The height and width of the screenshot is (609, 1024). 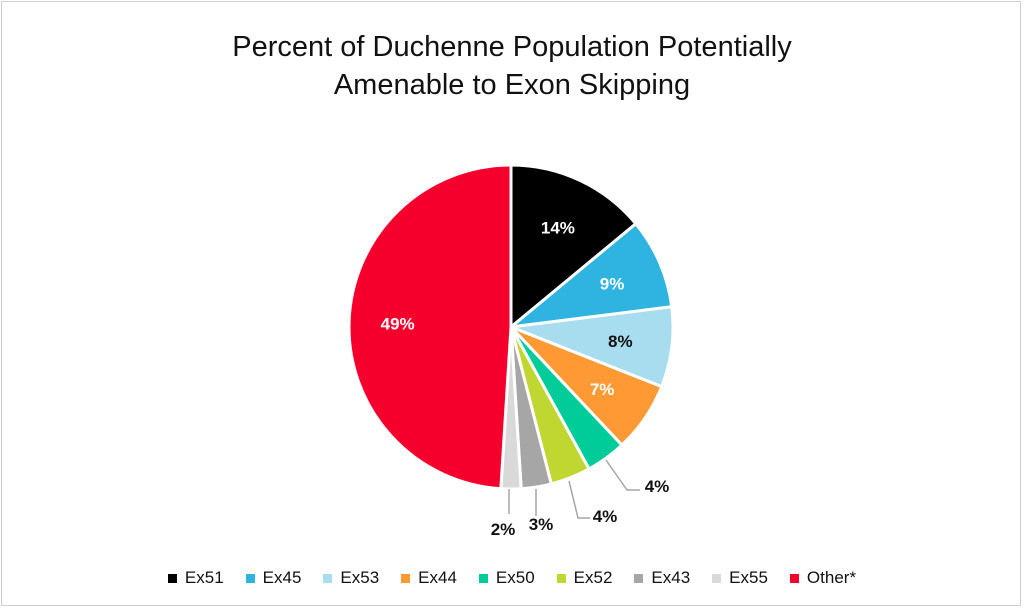 What do you see at coordinates (620, 341) in the screenshot?
I see `data-label: 8%` at bounding box center [620, 341].